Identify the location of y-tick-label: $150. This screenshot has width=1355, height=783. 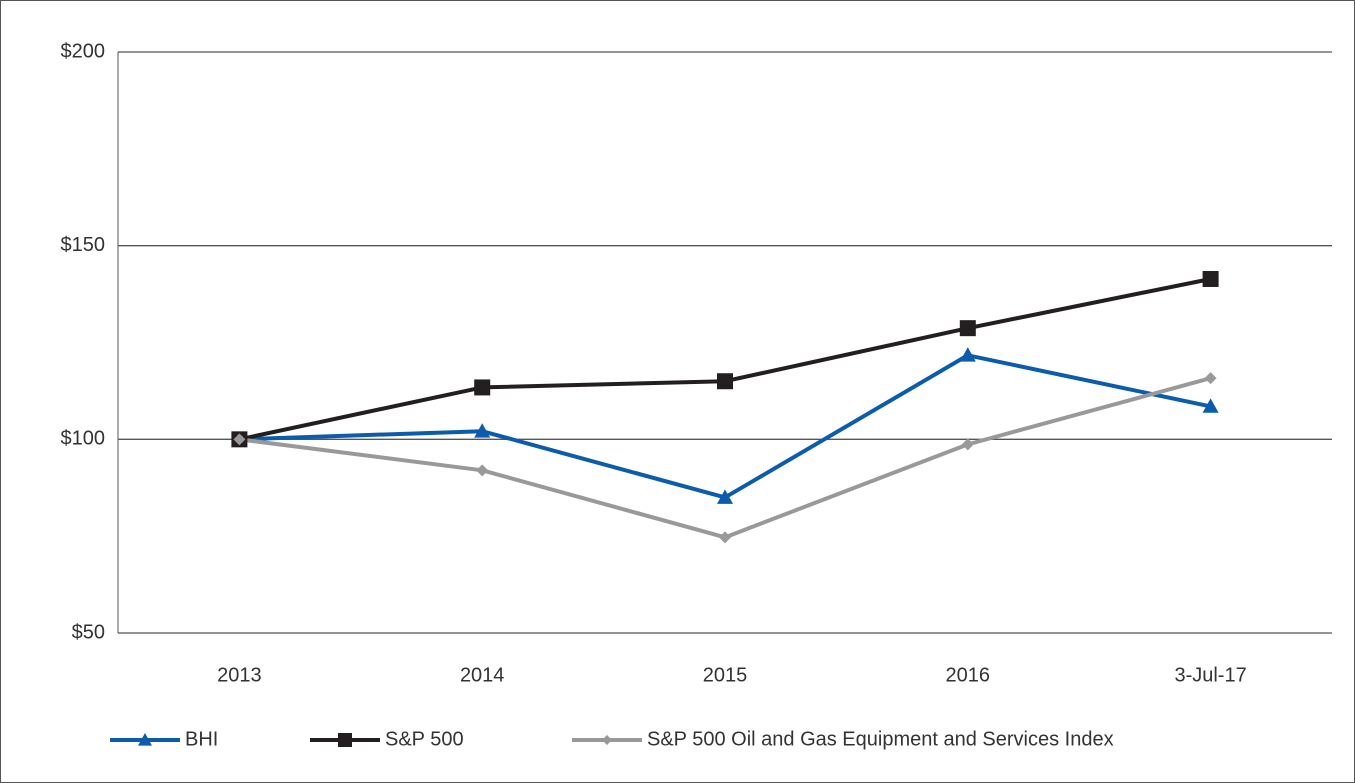
(83, 245).